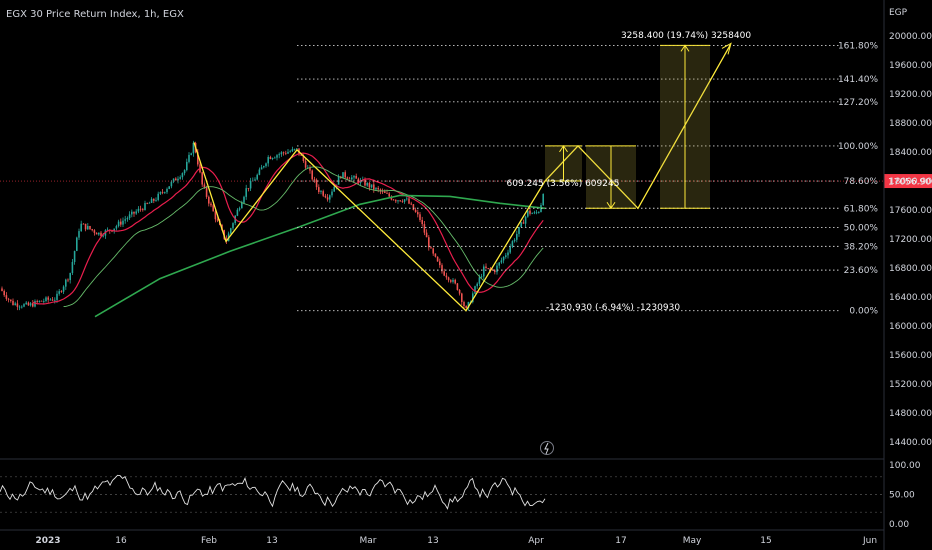  What do you see at coordinates (858, 103) in the screenshot?
I see `fib-level-label: 127.20%` at bounding box center [858, 103].